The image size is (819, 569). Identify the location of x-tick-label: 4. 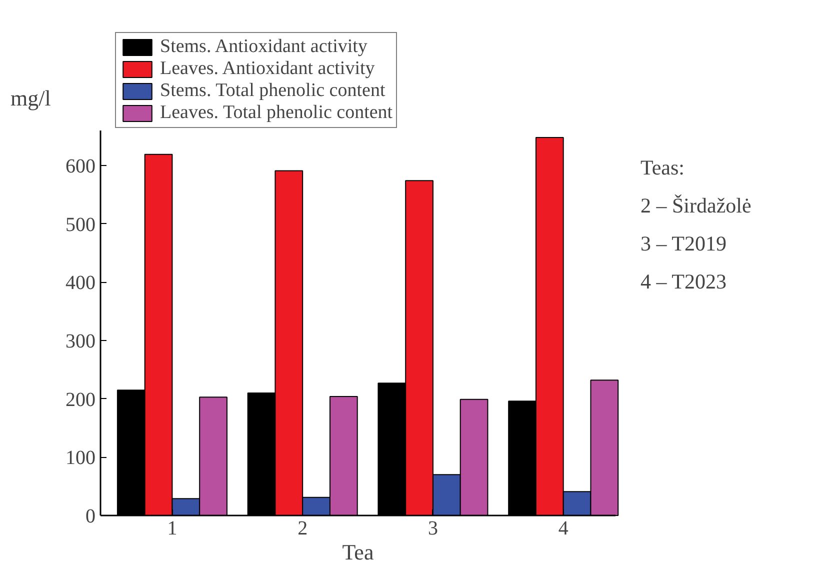
(563, 529).